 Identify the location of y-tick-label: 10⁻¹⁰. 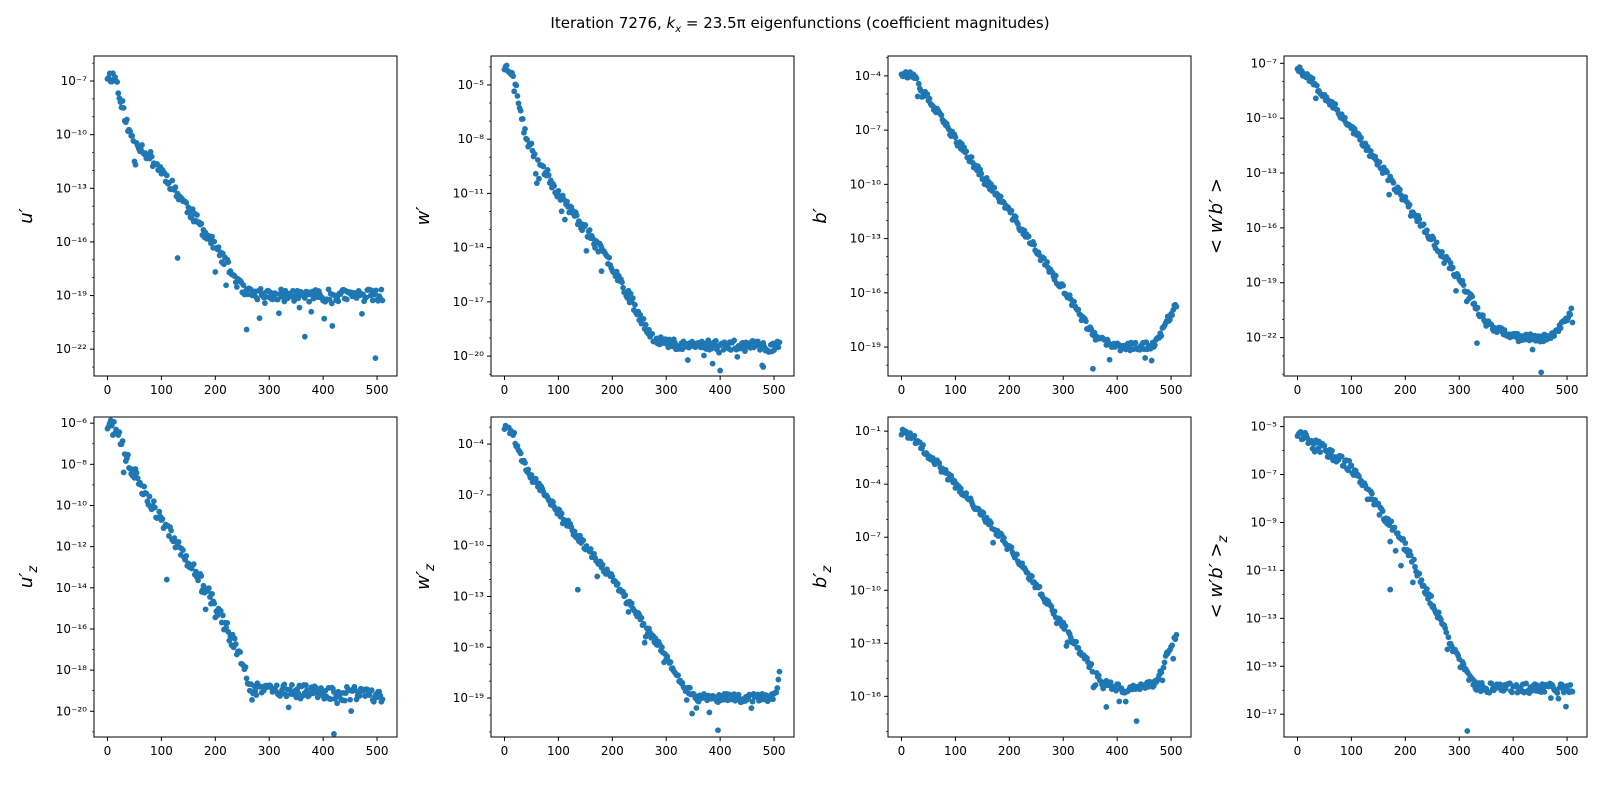
(71, 505).